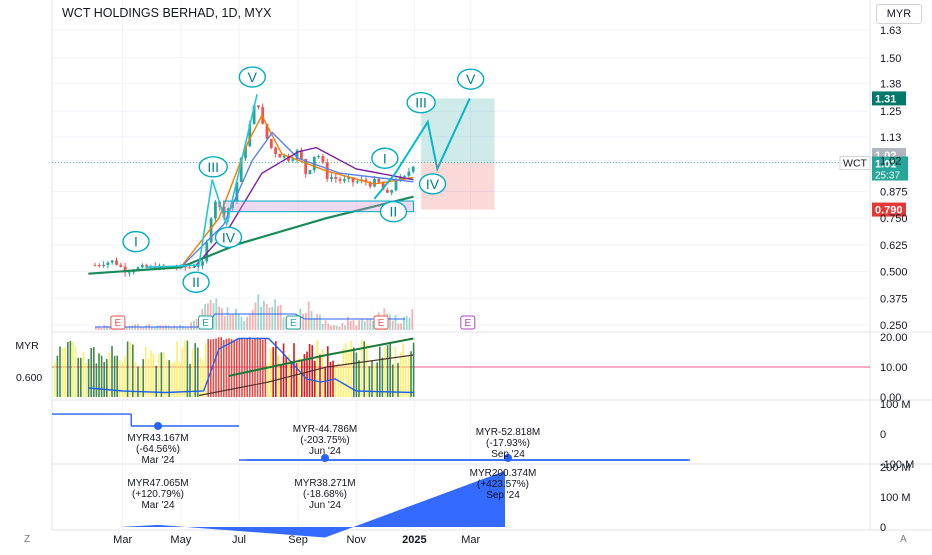 Image resolution: width=932 pixels, height=555 pixels. I want to click on oscillator-blue-line, so click(251, 365).